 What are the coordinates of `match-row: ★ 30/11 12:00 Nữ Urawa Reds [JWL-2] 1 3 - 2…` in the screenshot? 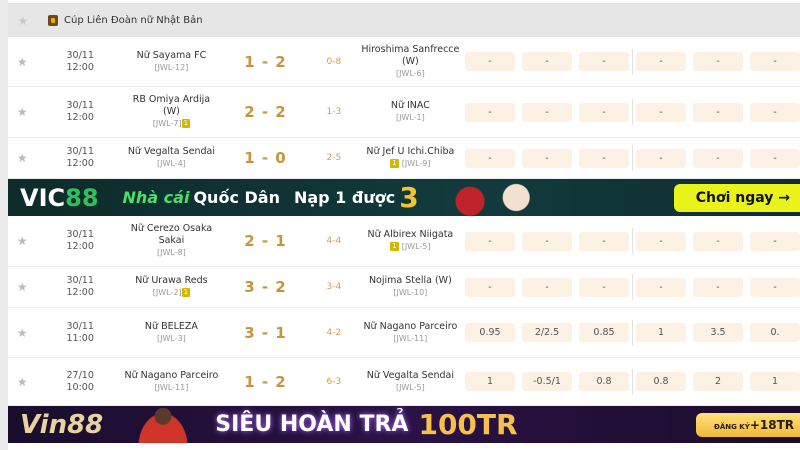 It's located at (404, 287).